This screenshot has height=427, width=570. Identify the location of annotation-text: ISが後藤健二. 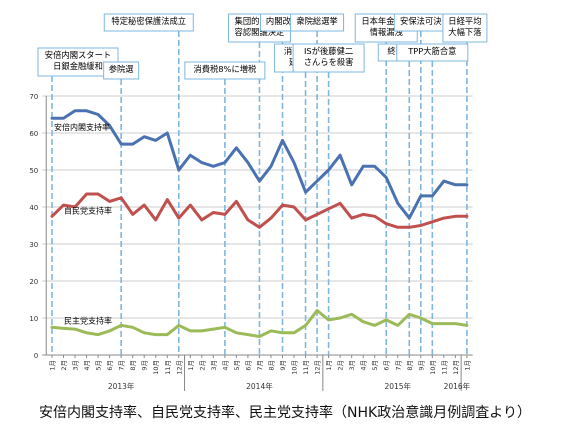
(328, 51).